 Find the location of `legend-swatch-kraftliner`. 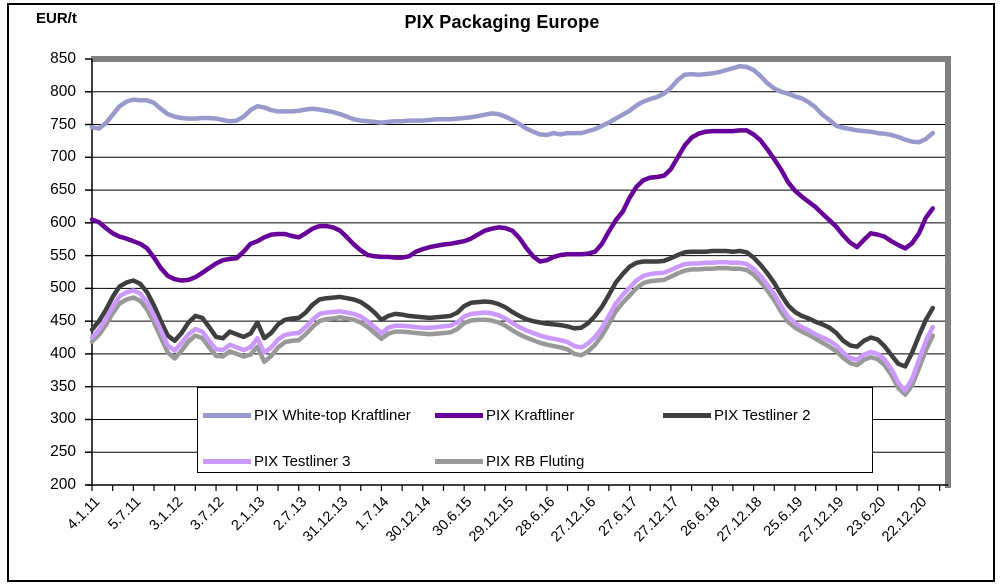

legend-swatch-kraftliner is located at coordinates (459, 415).